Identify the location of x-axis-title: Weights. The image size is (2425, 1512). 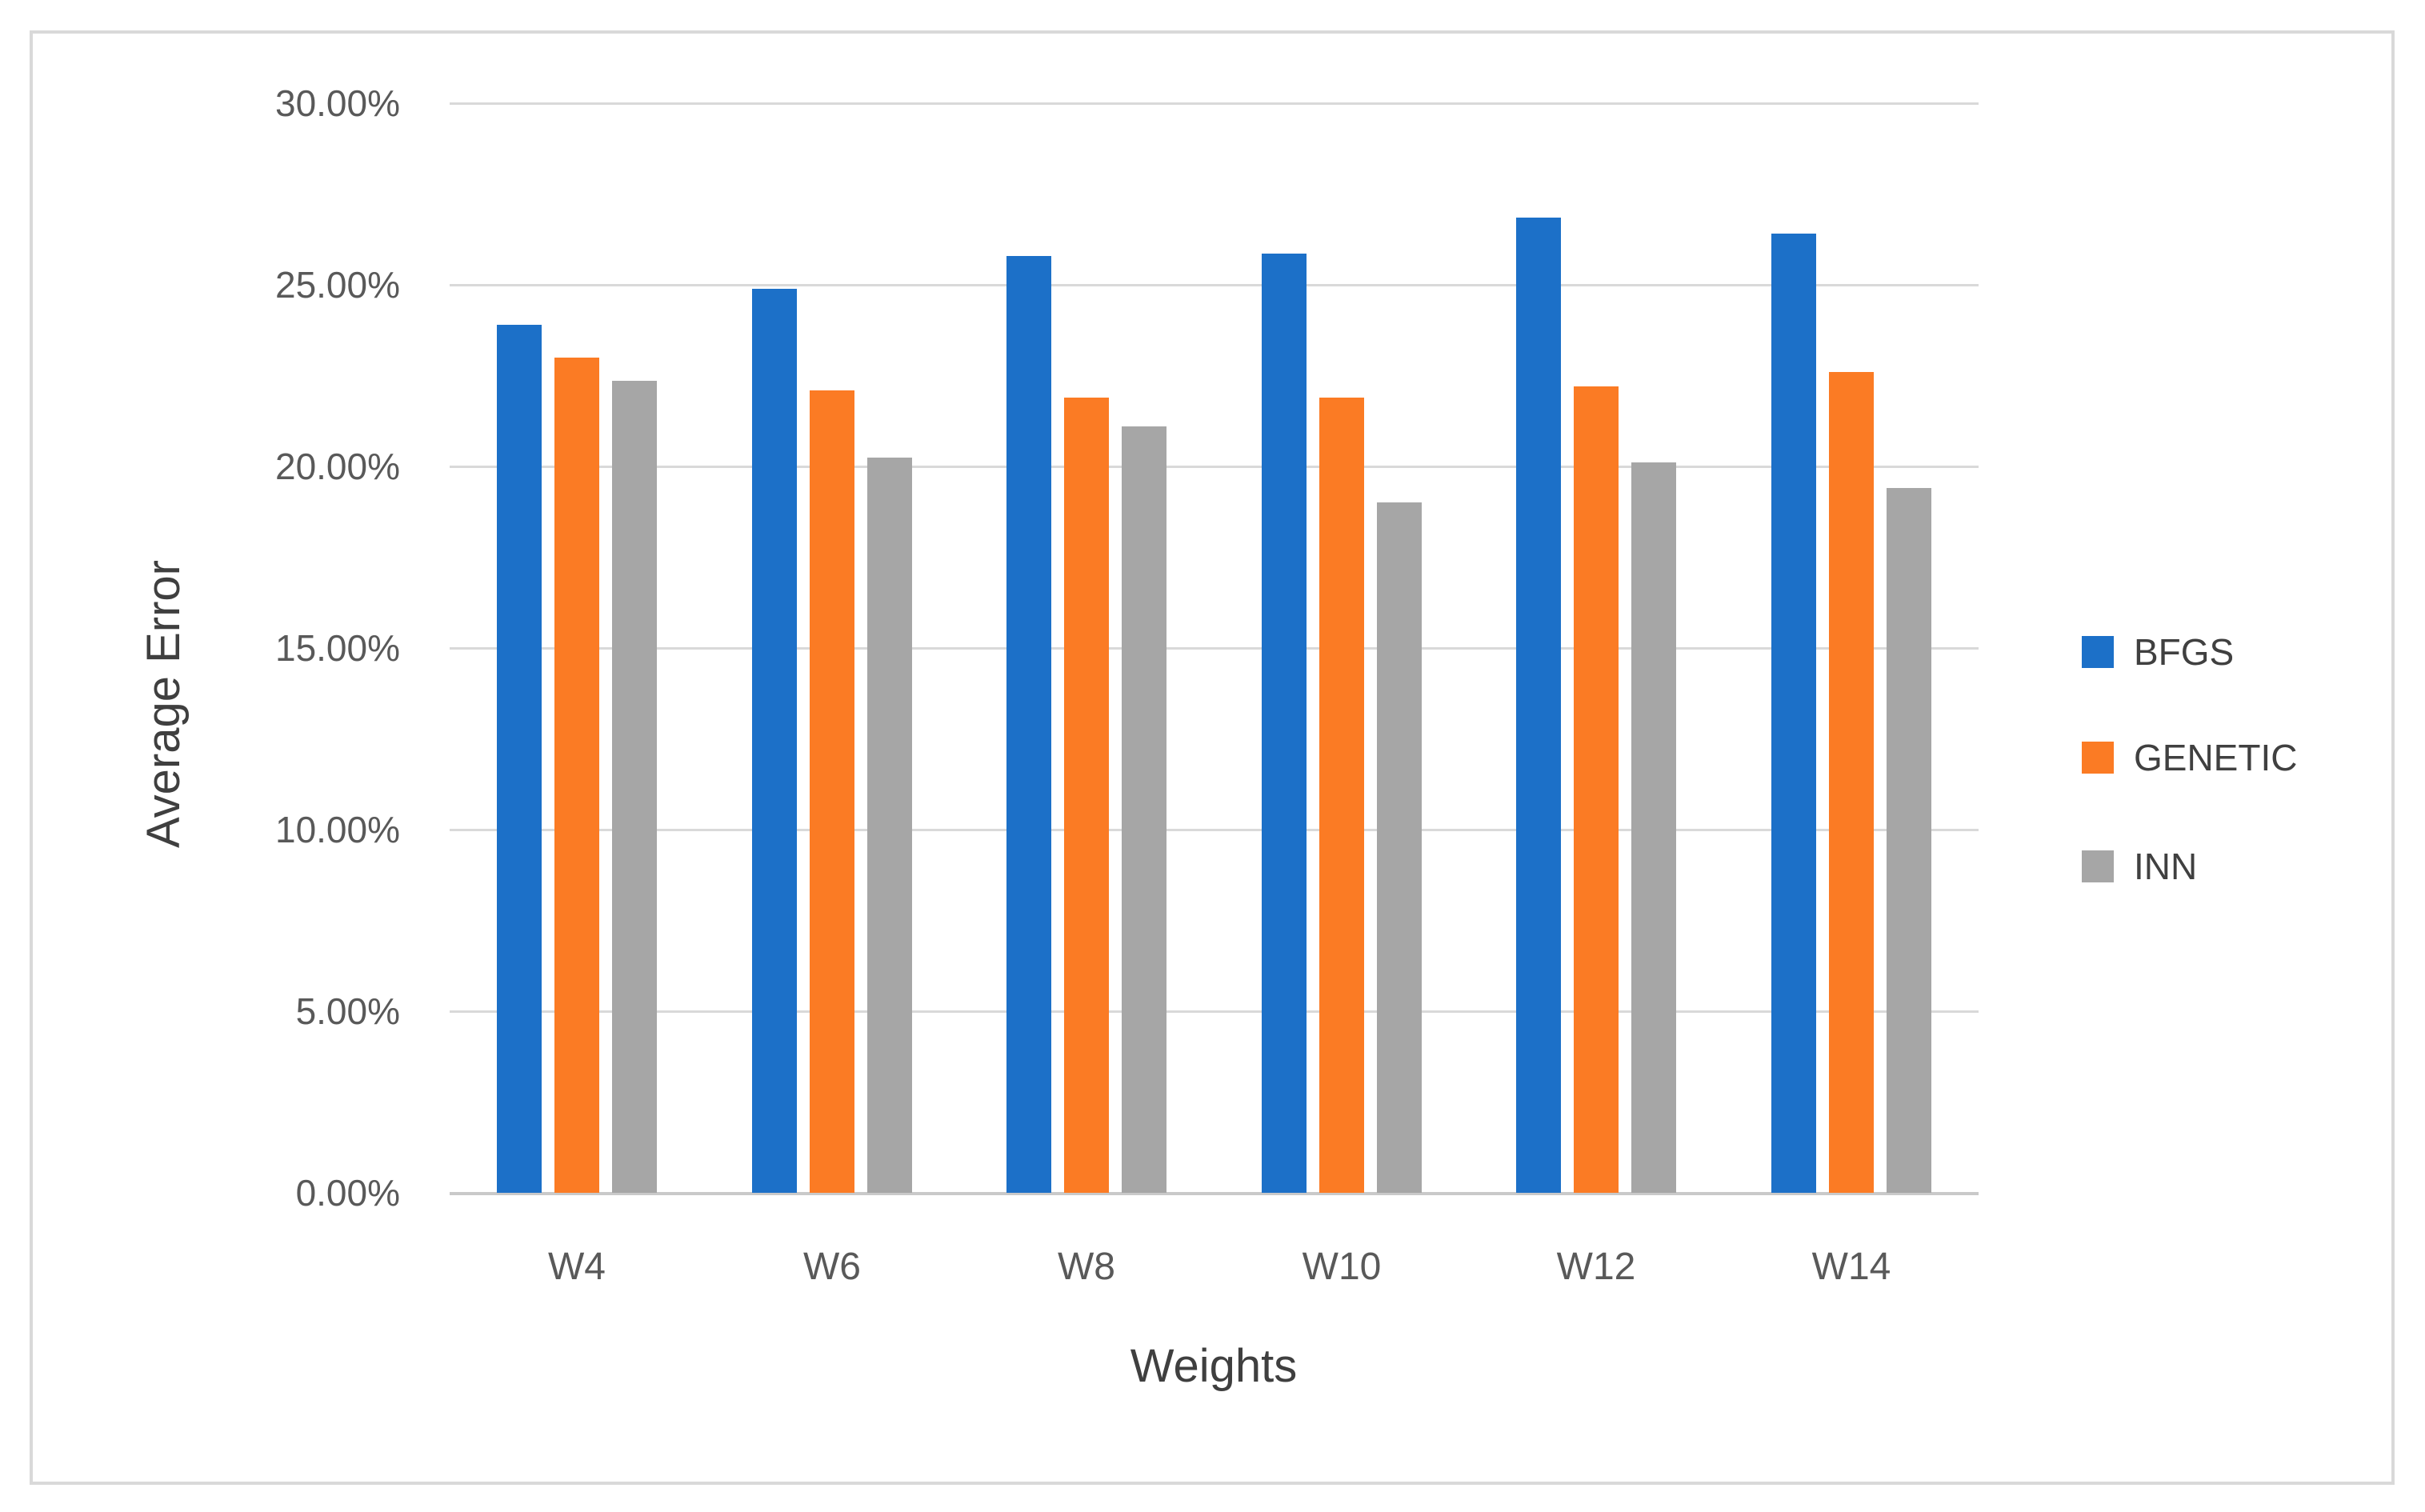
(1214, 1366).